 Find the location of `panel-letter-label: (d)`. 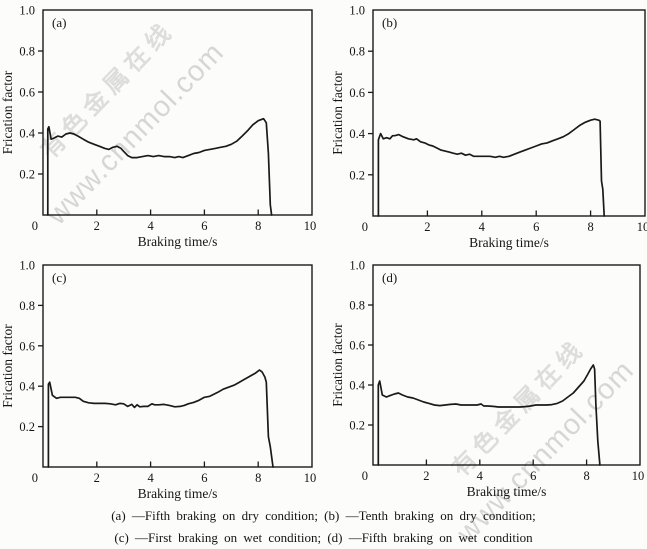

panel-letter-label: (d) is located at coordinates (389, 277).